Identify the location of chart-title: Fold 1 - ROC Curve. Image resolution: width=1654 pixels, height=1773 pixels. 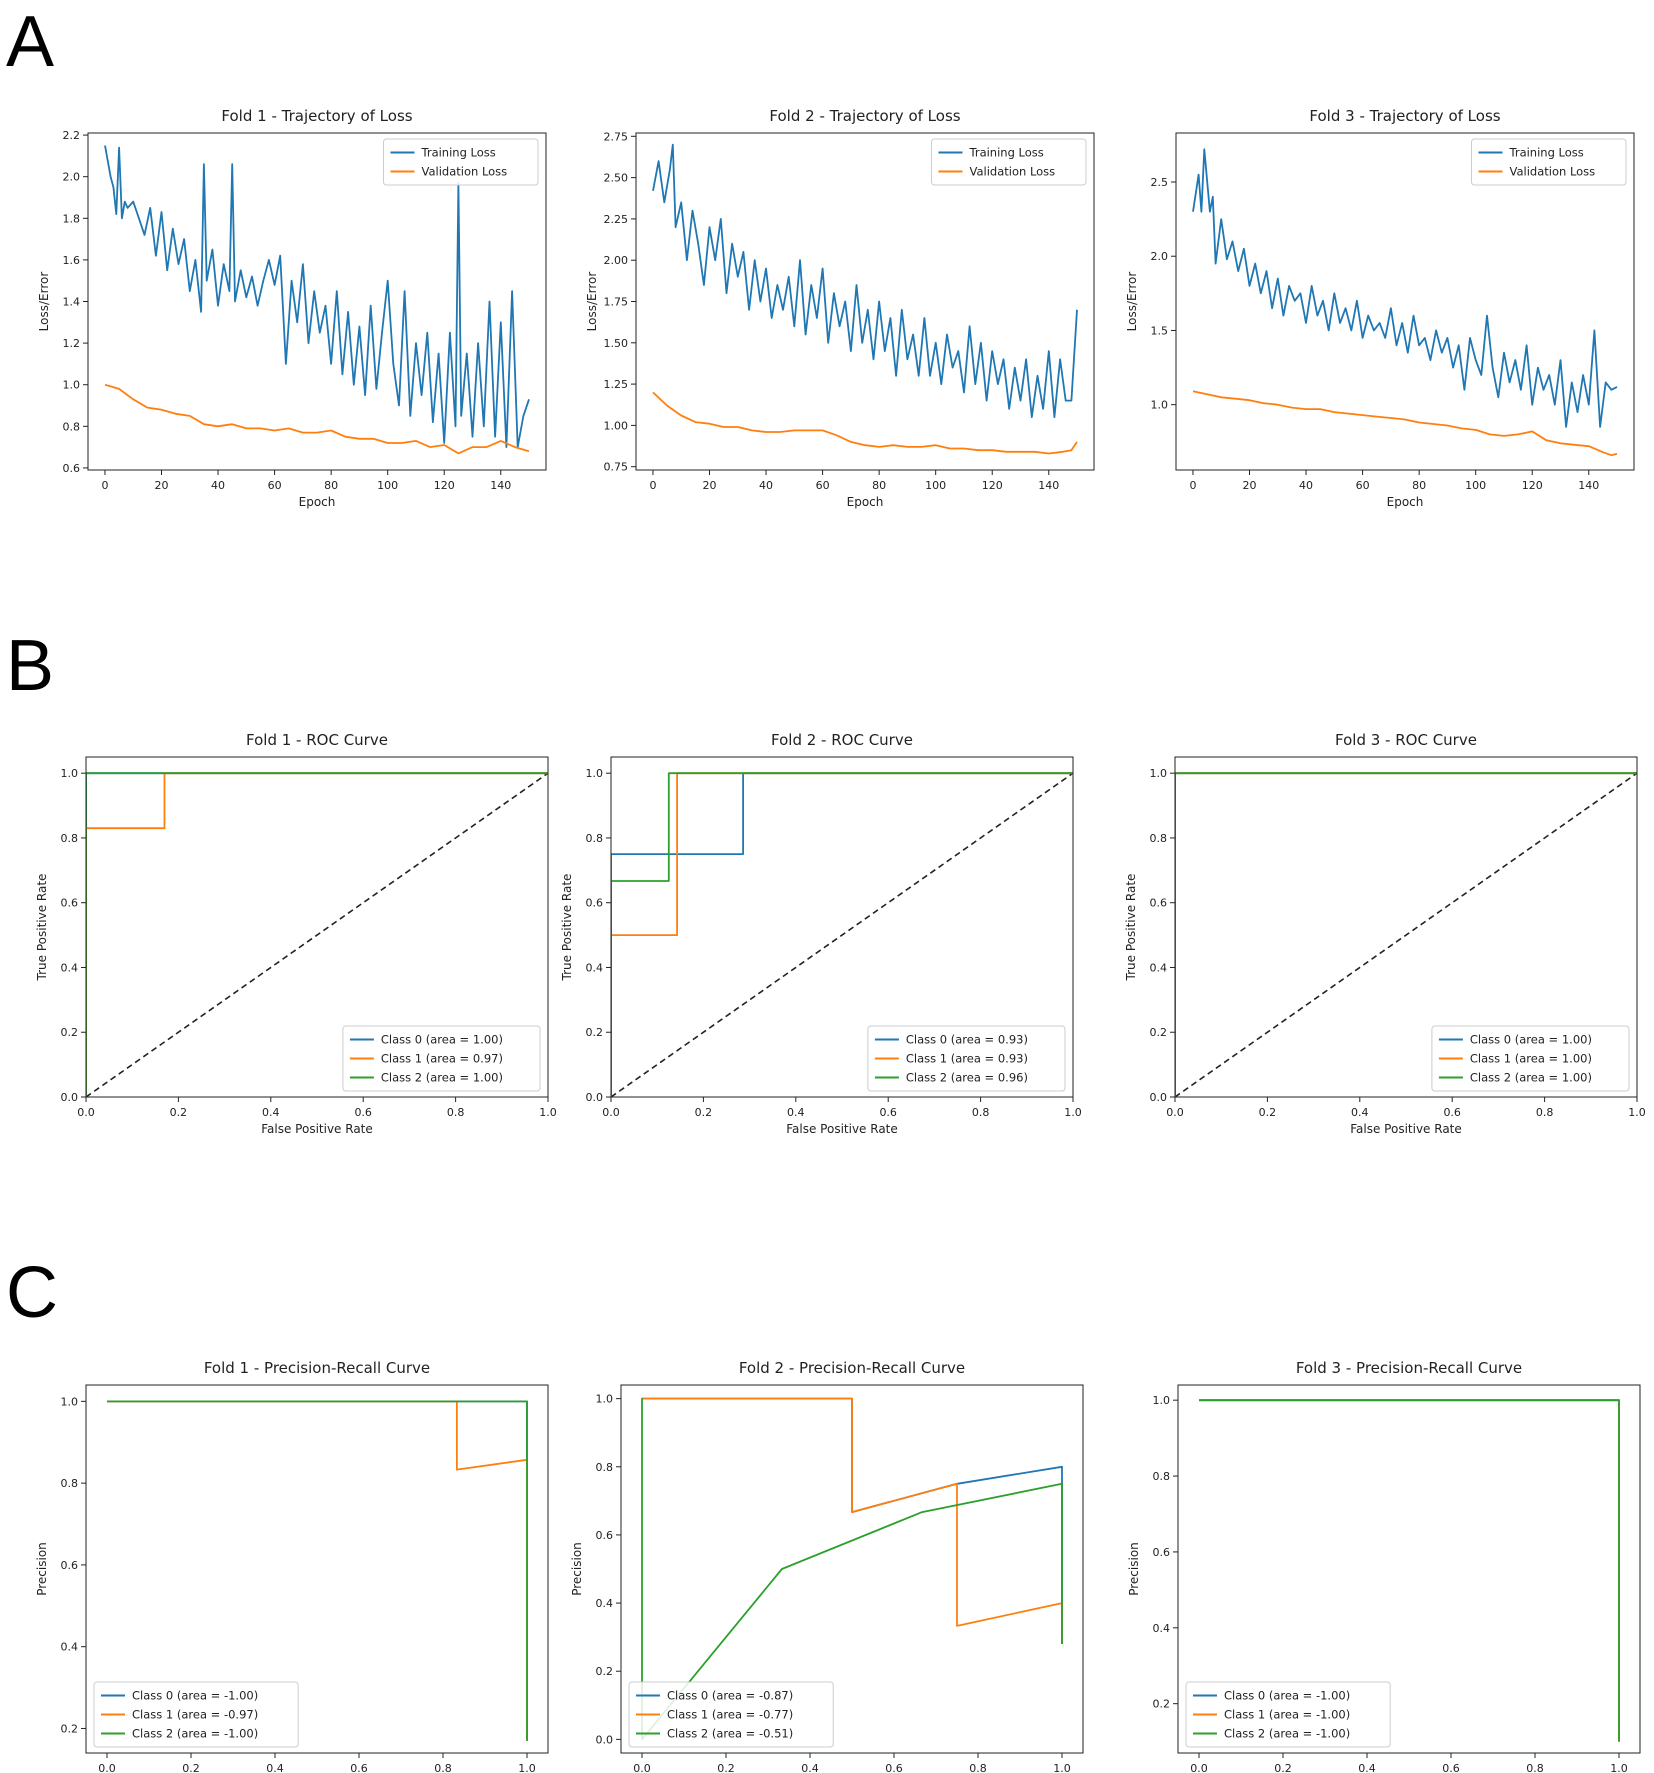
(317, 740).